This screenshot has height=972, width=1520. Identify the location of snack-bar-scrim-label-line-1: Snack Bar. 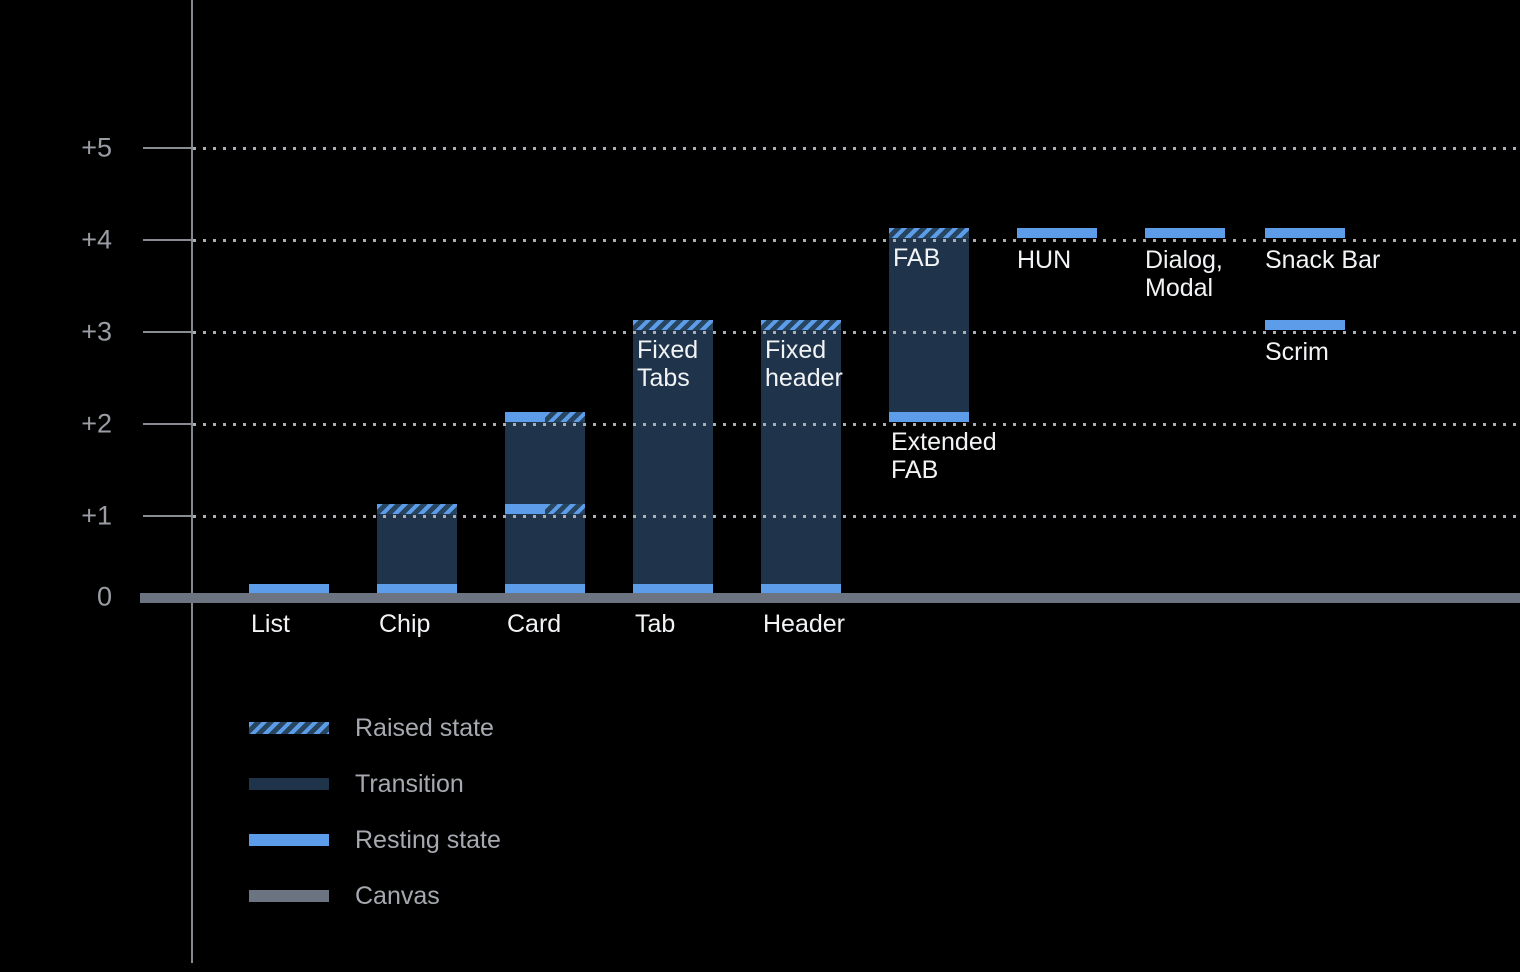
(1323, 260).